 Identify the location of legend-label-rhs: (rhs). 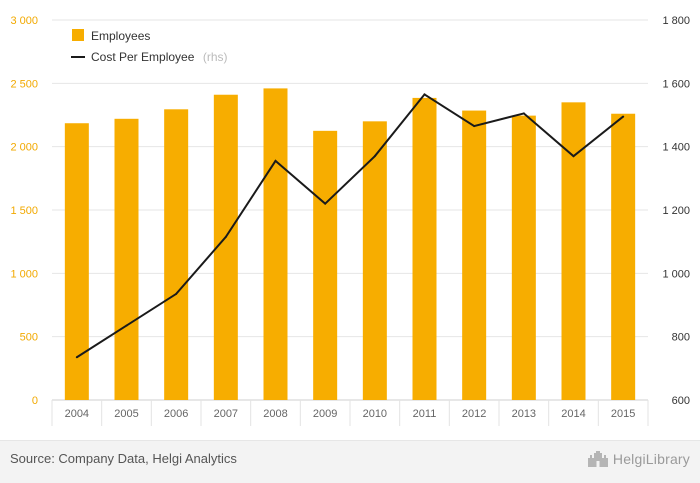
(215, 57).